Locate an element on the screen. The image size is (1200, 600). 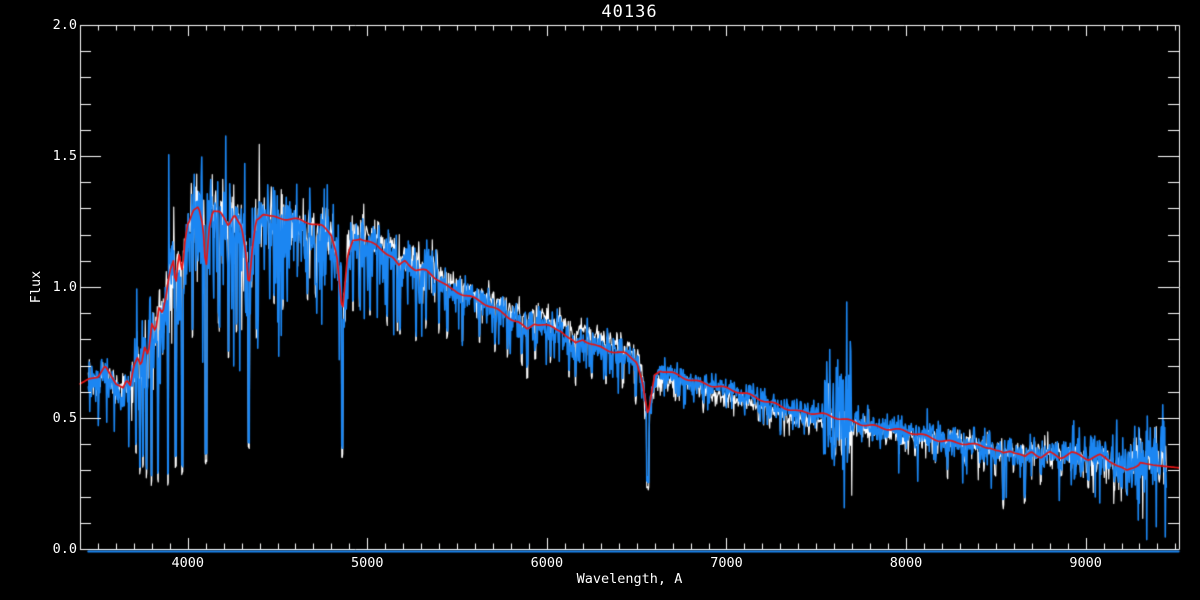
y-tick-label: 1.0 is located at coordinates (64, 287).